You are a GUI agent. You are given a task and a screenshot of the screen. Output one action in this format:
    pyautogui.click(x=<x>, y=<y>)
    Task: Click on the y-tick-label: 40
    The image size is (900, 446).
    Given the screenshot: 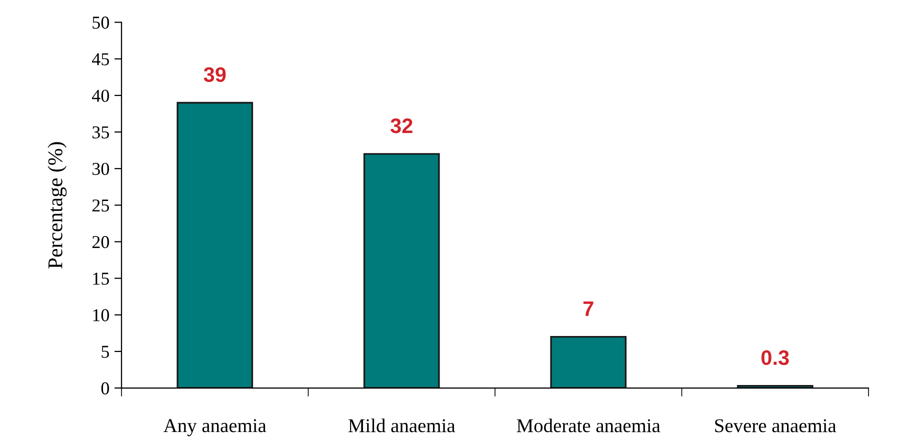 What is the action you would take?
    pyautogui.click(x=101, y=96)
    